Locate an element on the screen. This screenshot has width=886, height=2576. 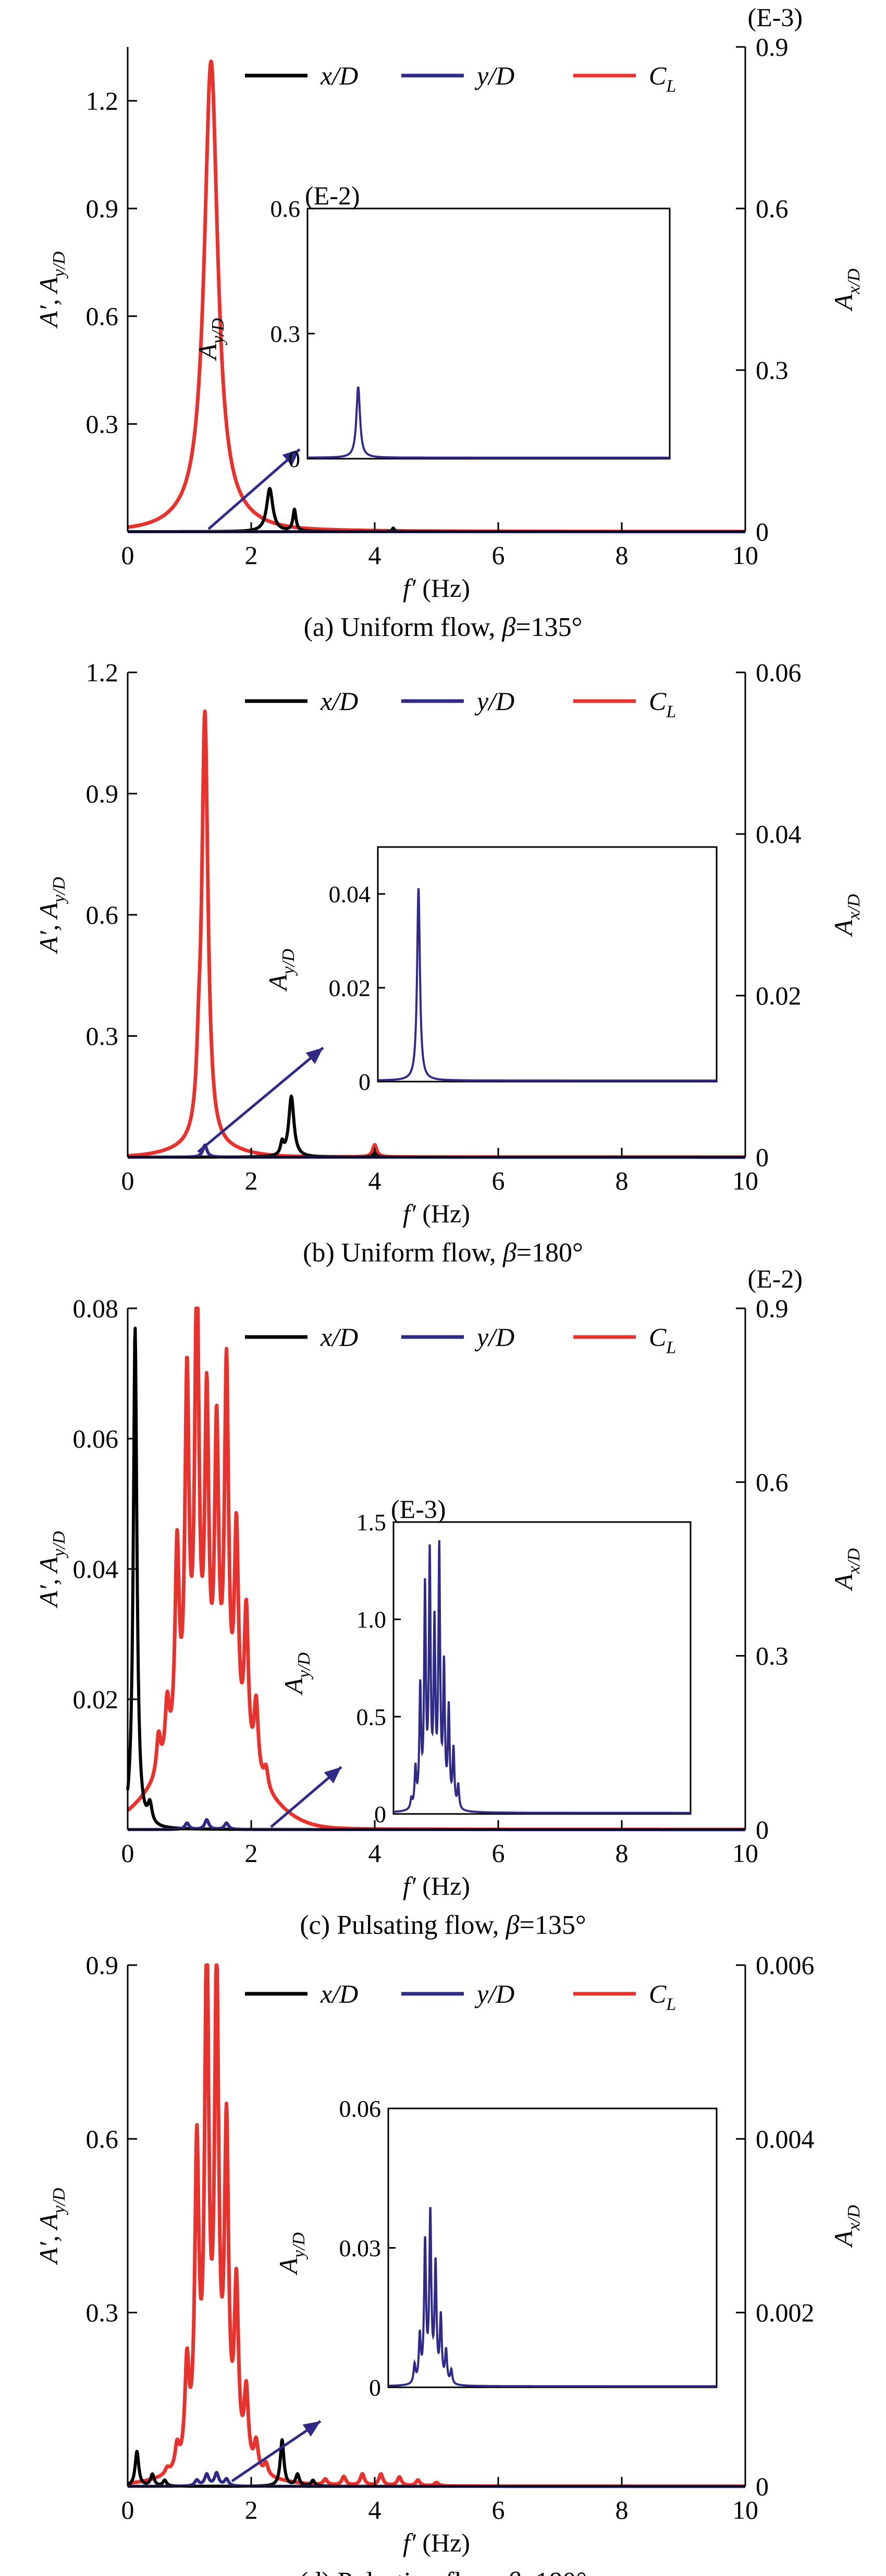
x-tick-label: 6 is located at coordinates (498, 1853).